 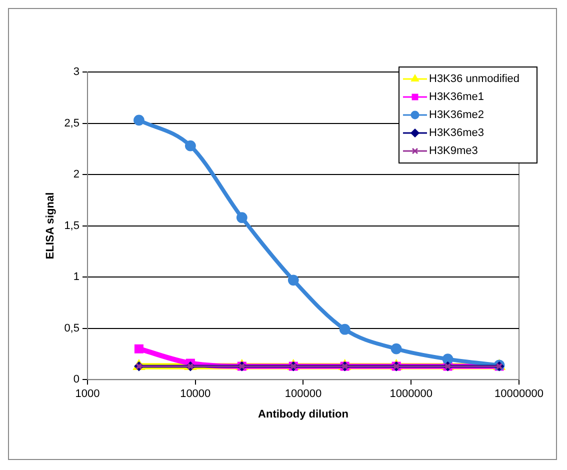 I want to click on y-tick-label: 2, so click(x=76, y=174).